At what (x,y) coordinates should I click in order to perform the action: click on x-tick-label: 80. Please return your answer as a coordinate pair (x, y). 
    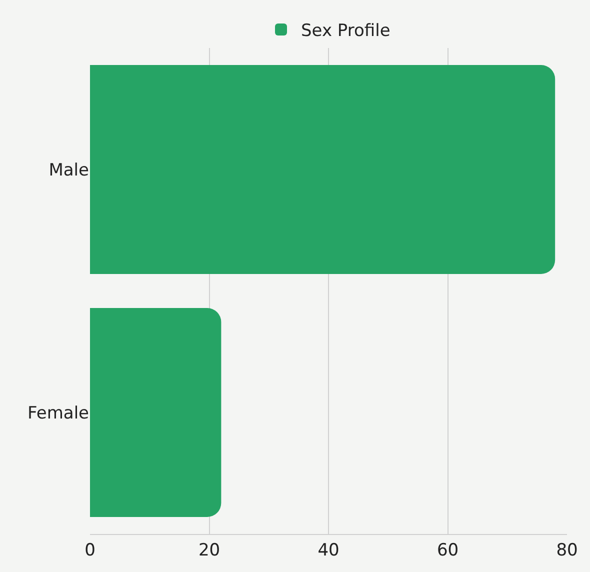
    Looking at the image, I should click on (567, 550).